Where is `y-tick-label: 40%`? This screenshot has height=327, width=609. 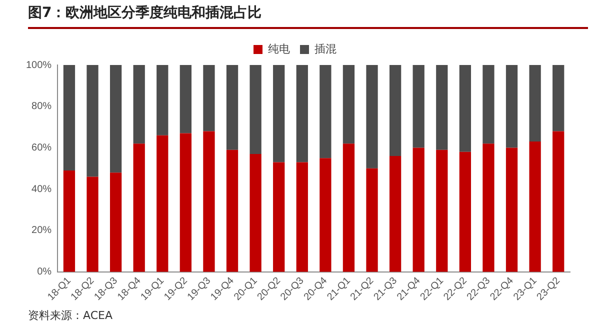
y-tick-label: 40% is located at coordinates (42, 189).